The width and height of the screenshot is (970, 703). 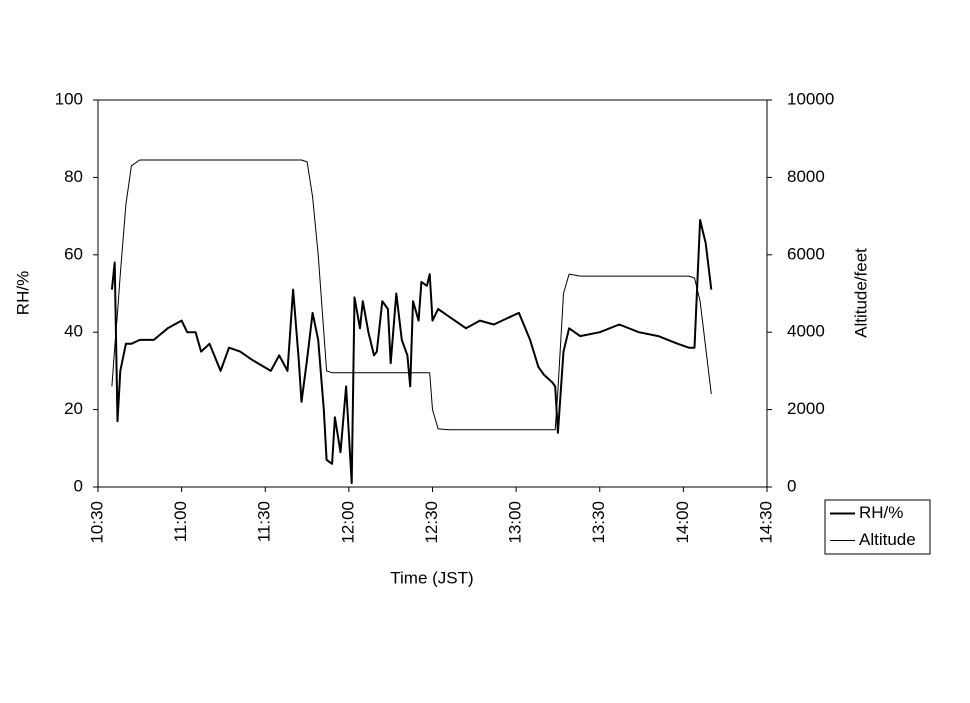 What do you see at coordinates (515, 522) in the screenshot?
I see `x-tick-label: 13:00` at bounding box center [515, 522].